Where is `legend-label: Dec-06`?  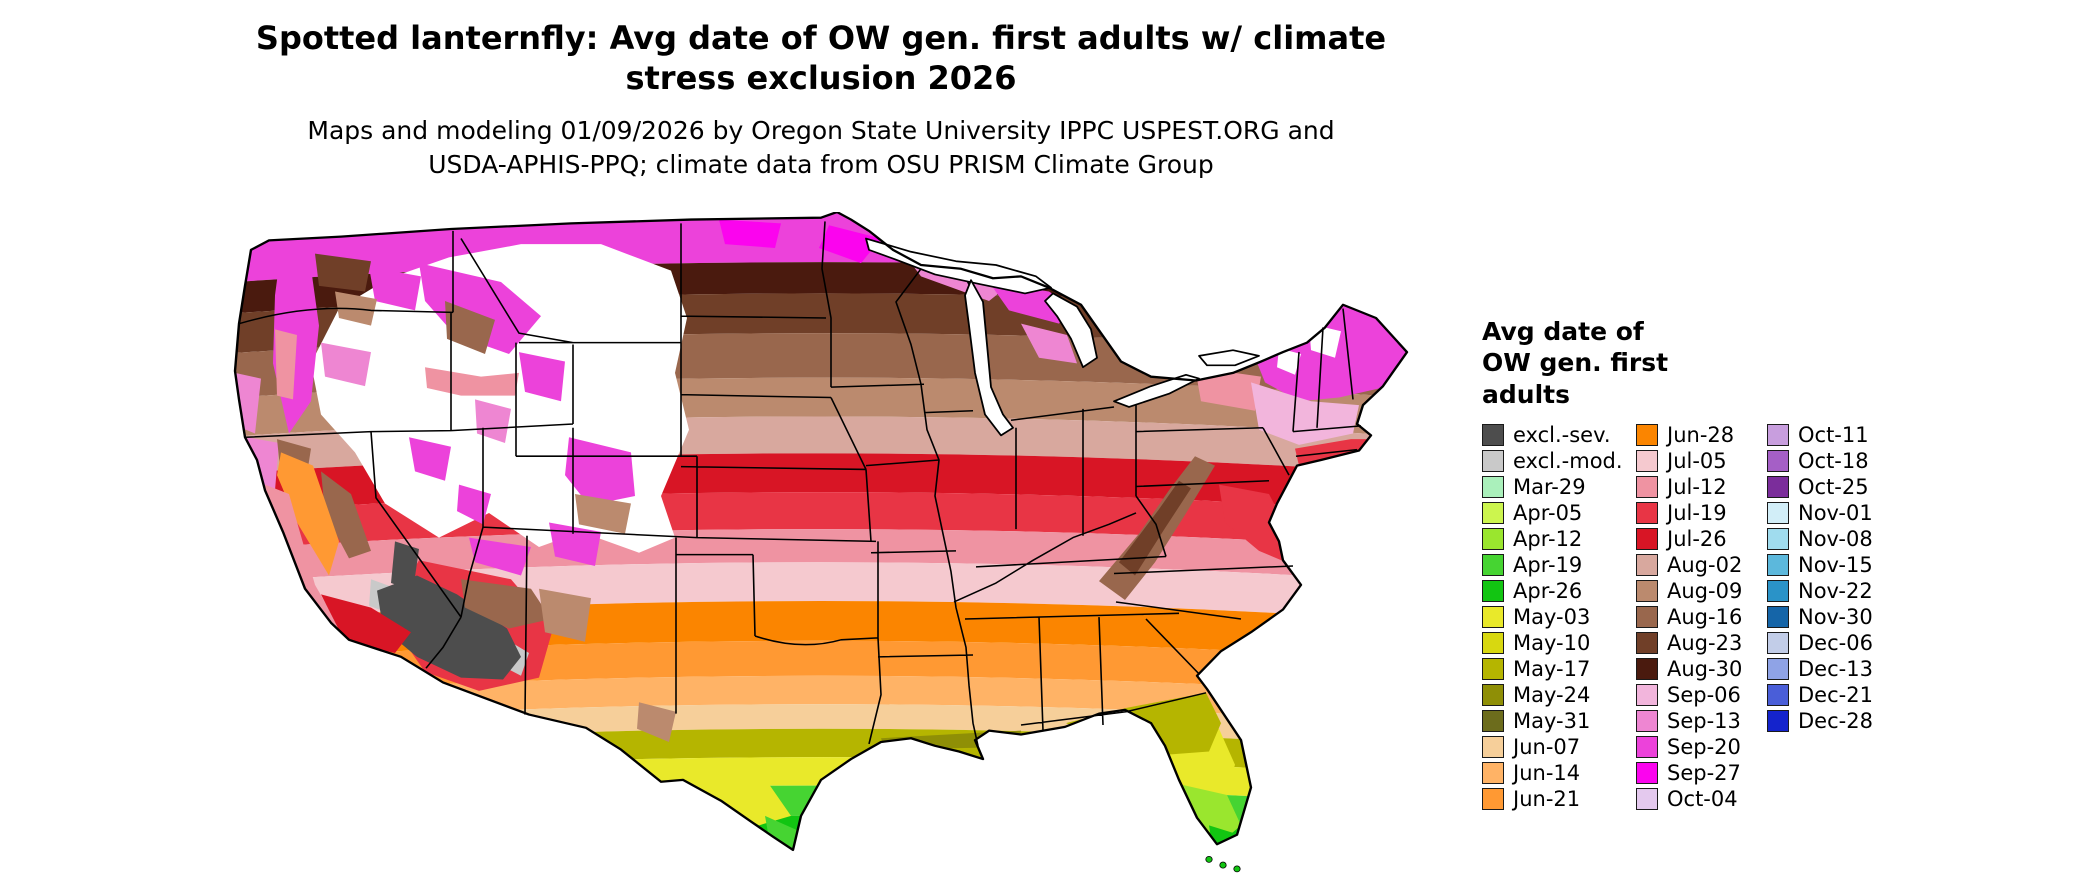
legend-label: Dec-06 is located at coordinates (1835, 642).